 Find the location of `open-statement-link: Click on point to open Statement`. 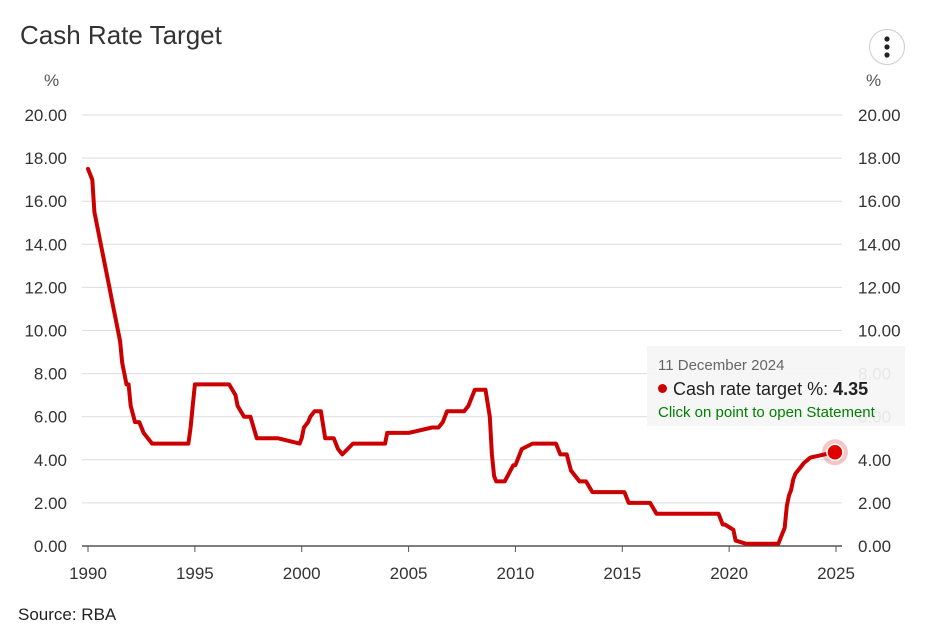

open-statement-link: Click on point to open Statement is located at coordinates (766, 412).